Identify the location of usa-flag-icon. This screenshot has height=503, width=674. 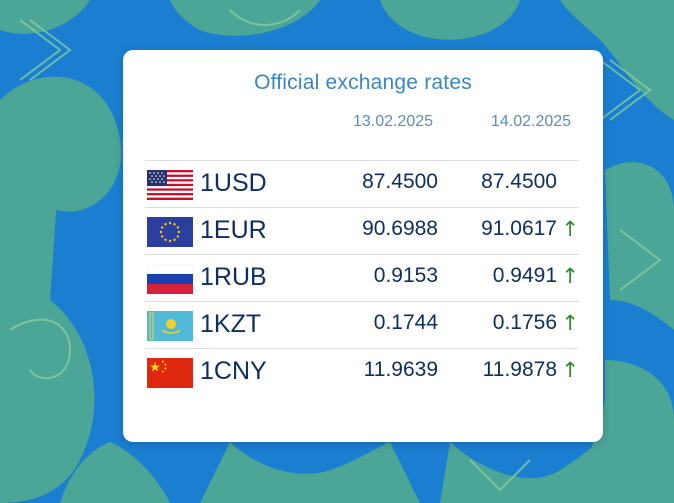
(170, 185).